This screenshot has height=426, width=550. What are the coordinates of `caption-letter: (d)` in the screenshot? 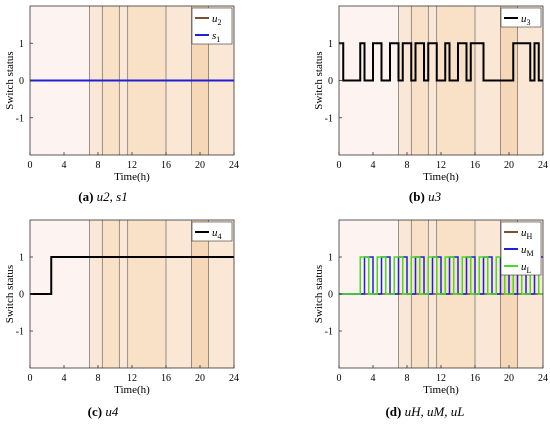 It's located at (393, 411).